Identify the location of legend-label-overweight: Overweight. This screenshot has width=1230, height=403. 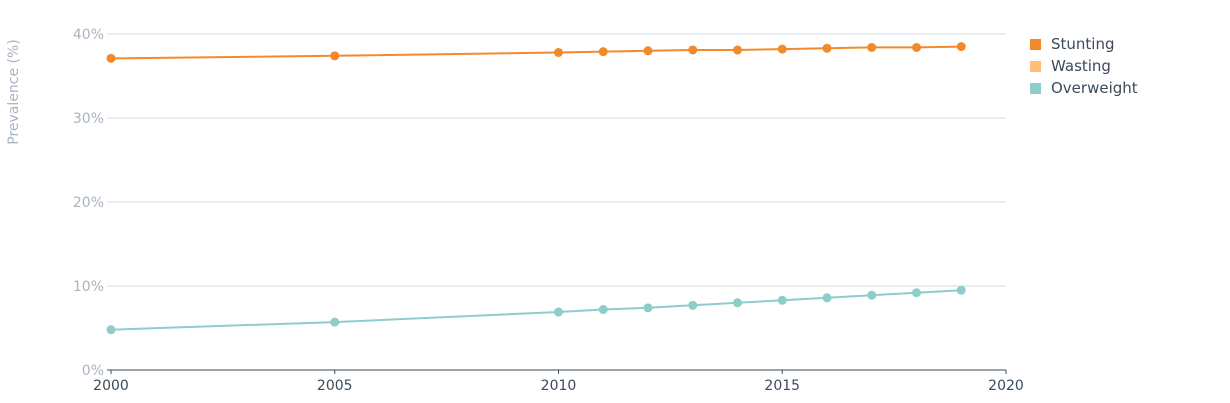
(1094, 88).